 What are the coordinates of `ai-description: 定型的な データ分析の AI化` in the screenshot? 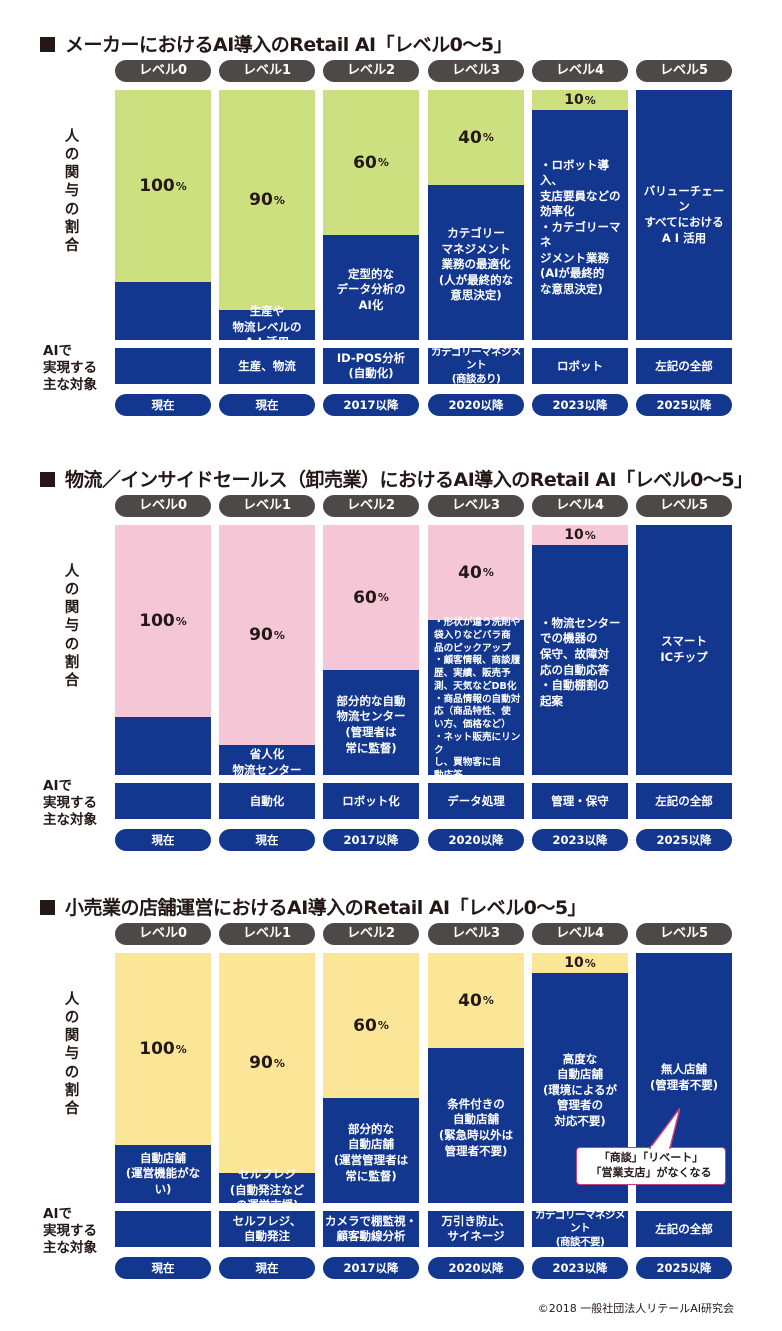 It's located at (371, 289).